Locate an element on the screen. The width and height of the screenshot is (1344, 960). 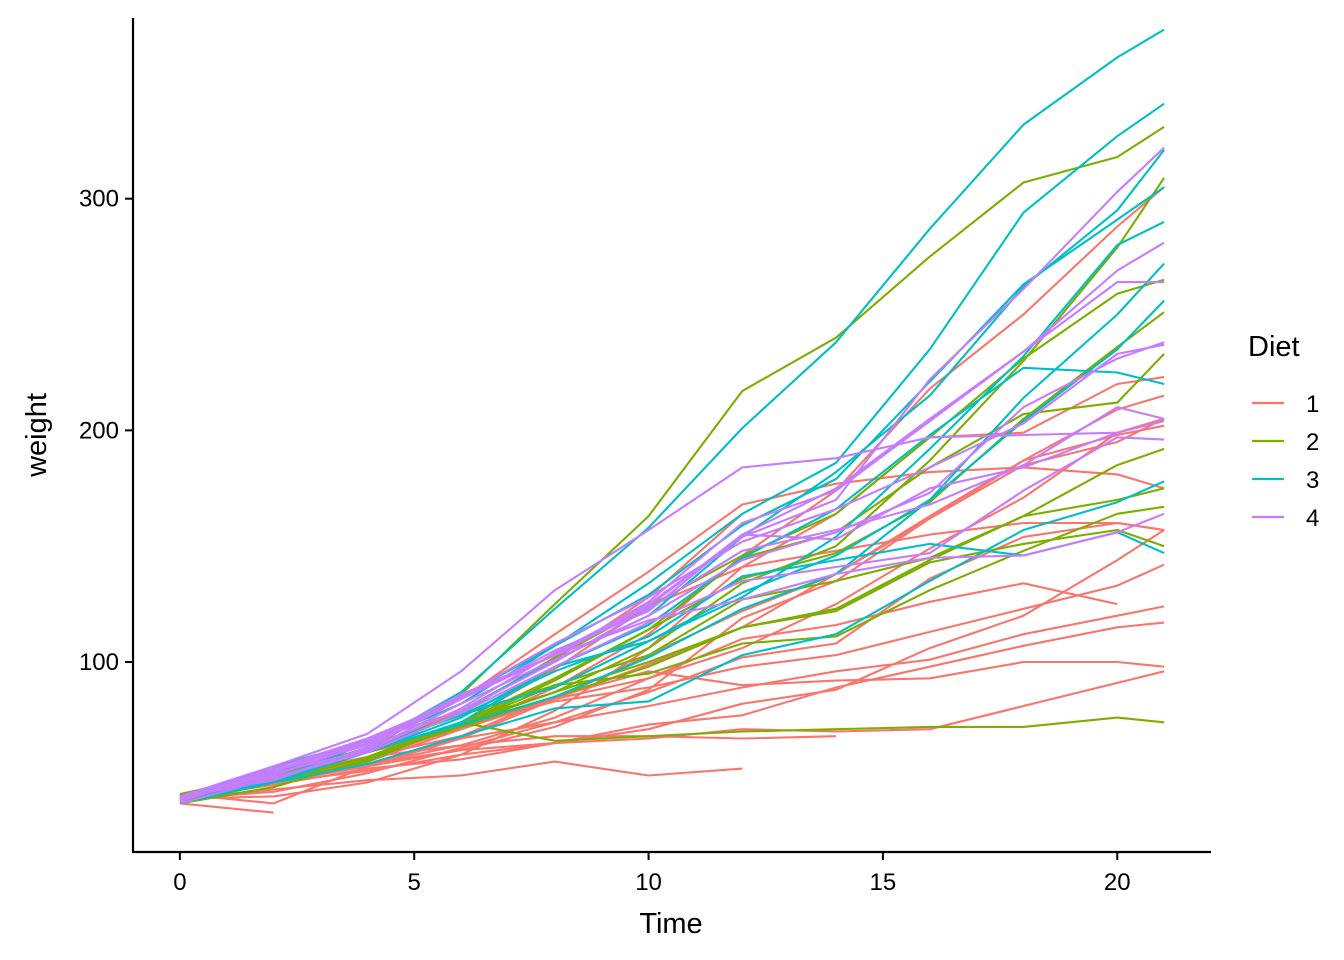
y-ticks: 100 200 300 is located at coordinates (106, 431).